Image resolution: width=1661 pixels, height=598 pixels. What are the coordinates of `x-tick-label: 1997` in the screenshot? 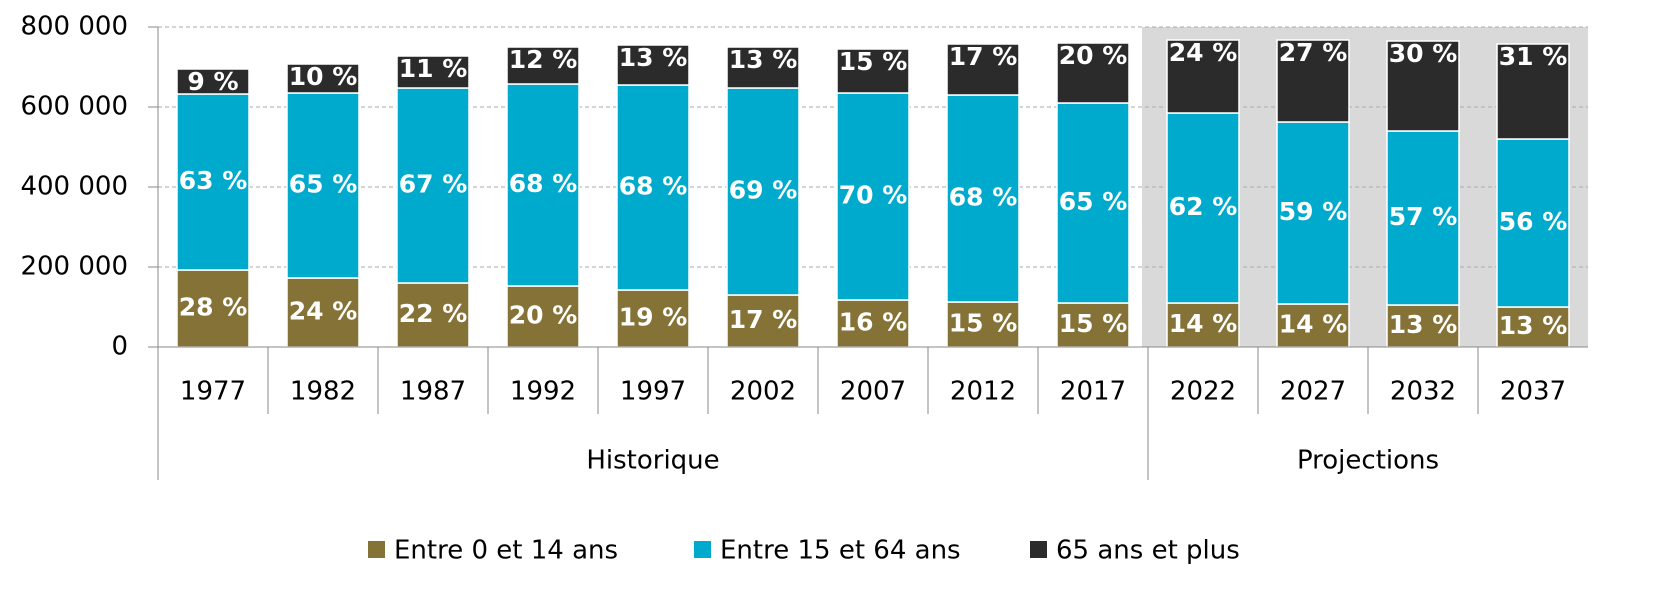 It's located at (653, 392).